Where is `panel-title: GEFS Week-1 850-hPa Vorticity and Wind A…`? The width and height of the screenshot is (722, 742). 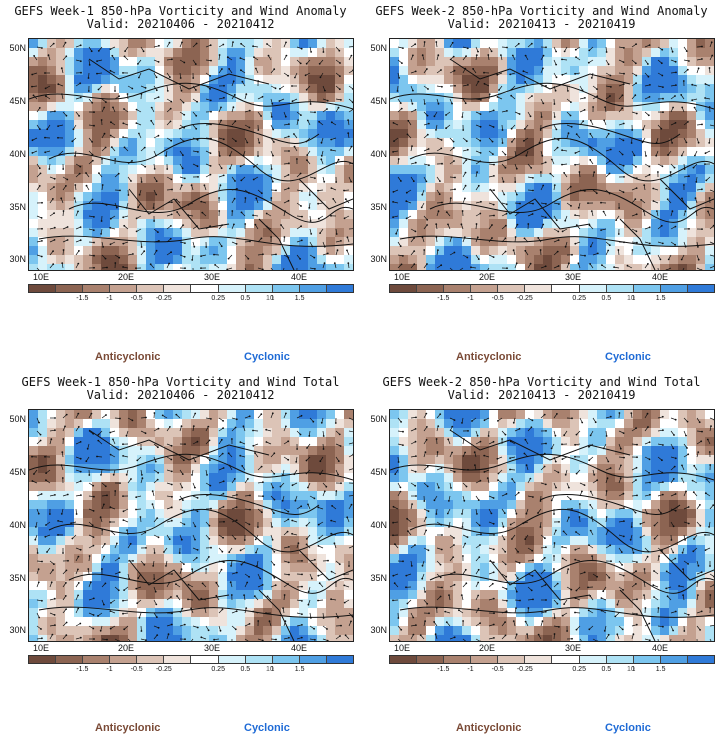 panel-title: GEFS Week-1 850-hPa Vorticity and Wind A… is located at coordinates (180, 11).